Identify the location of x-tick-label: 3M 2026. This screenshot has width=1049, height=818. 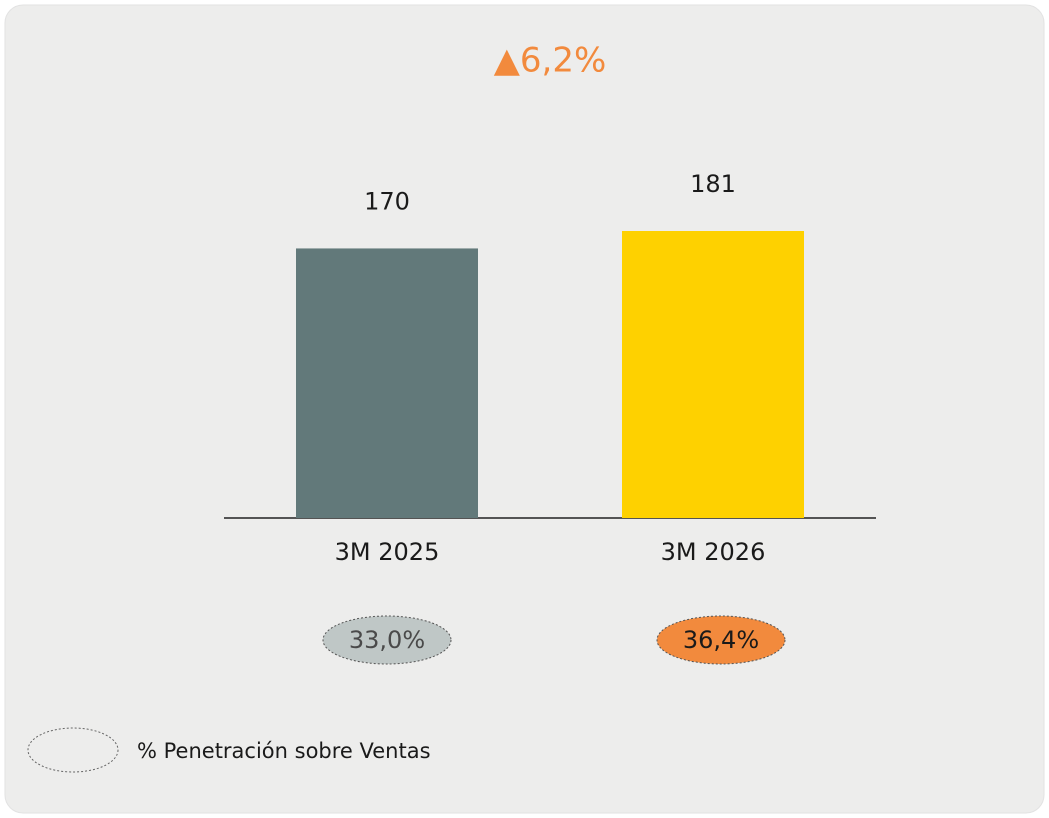
(713, 552).